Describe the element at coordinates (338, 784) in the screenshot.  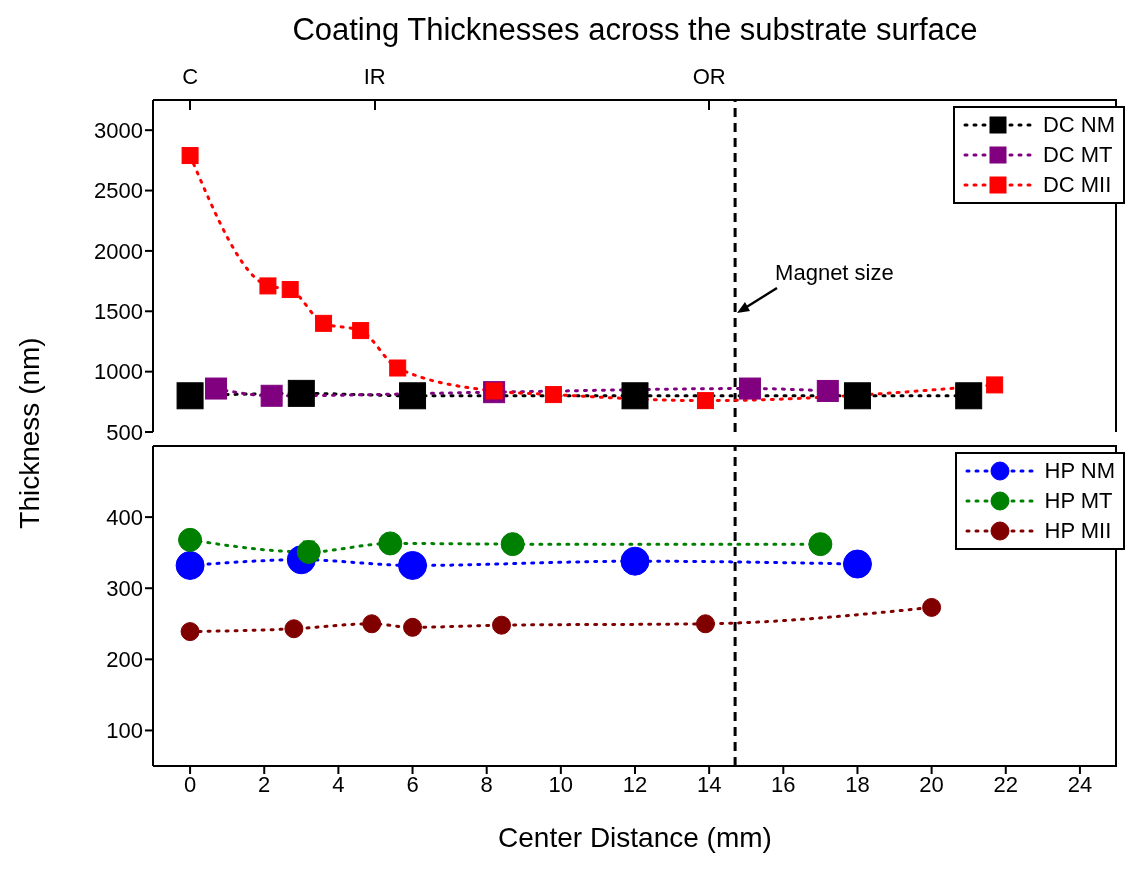
I see `x-tick-label: 4` at that location.